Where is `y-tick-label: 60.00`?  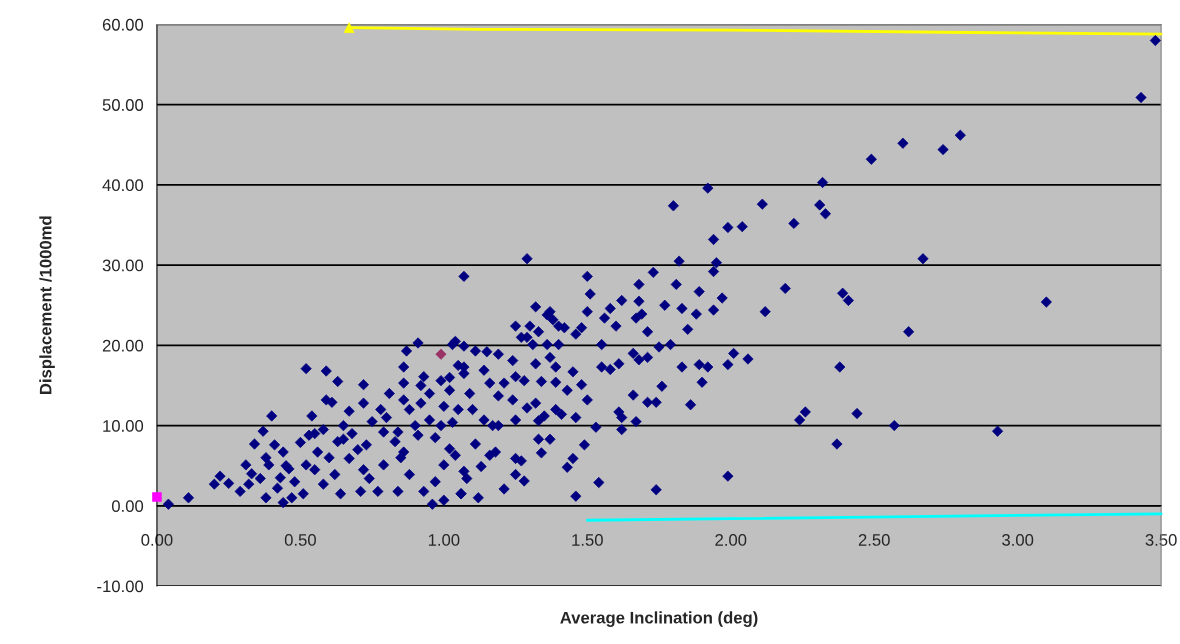 y-tick-label: 60.00 is located at coordinates (123, 24).